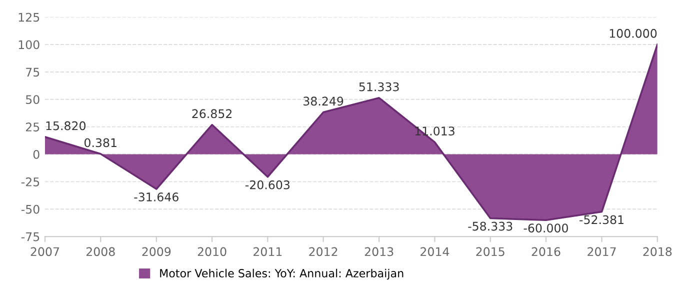 The image size is (692, 285). What do you see at coordinates (602, 219) in the screenshot?
I see `data-label: -52.381` at bounding box center [602, 219].